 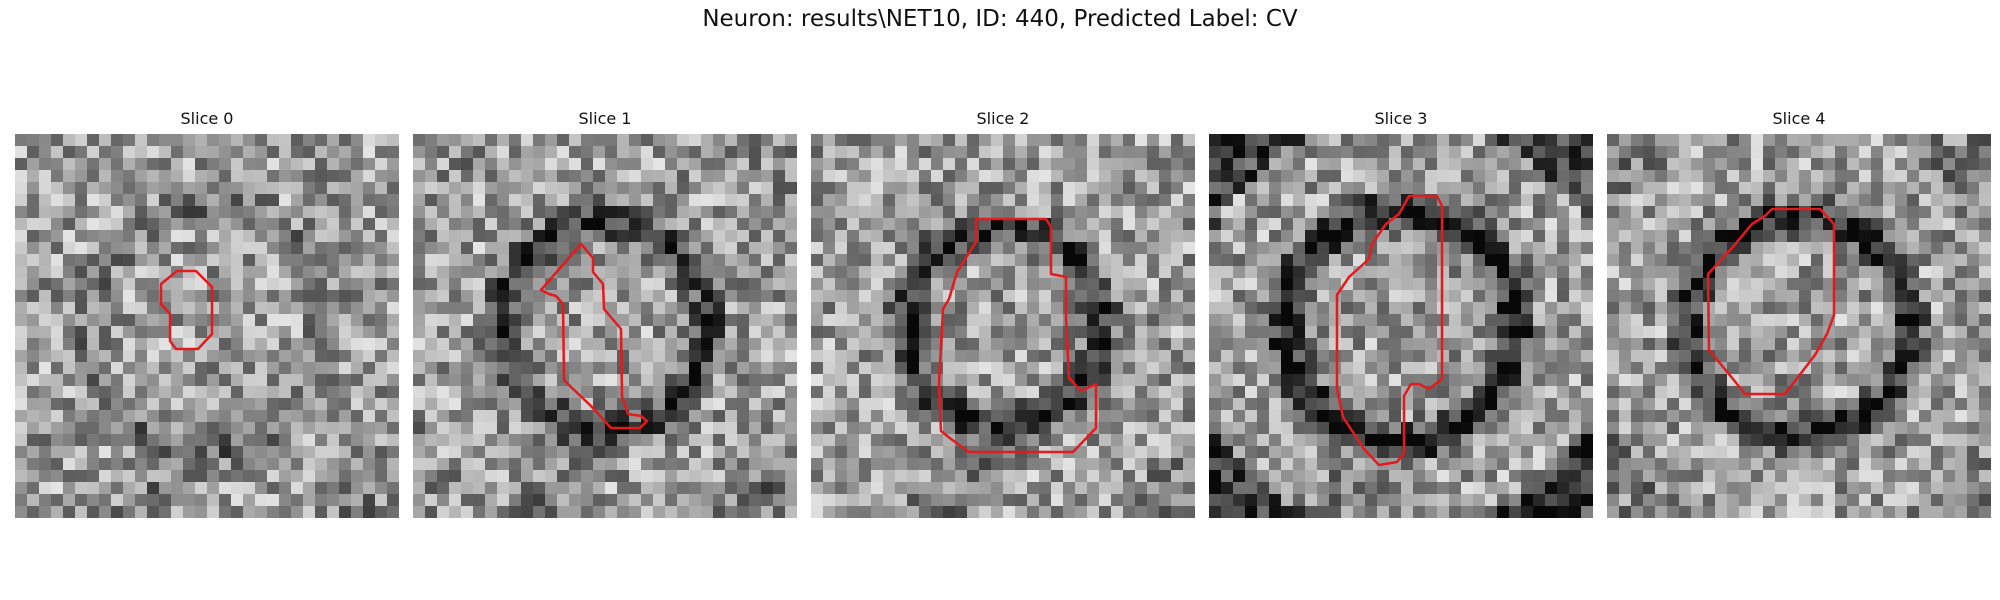 I want to click on slice-title-4: Slice 4, so click(x=1799, y=118).